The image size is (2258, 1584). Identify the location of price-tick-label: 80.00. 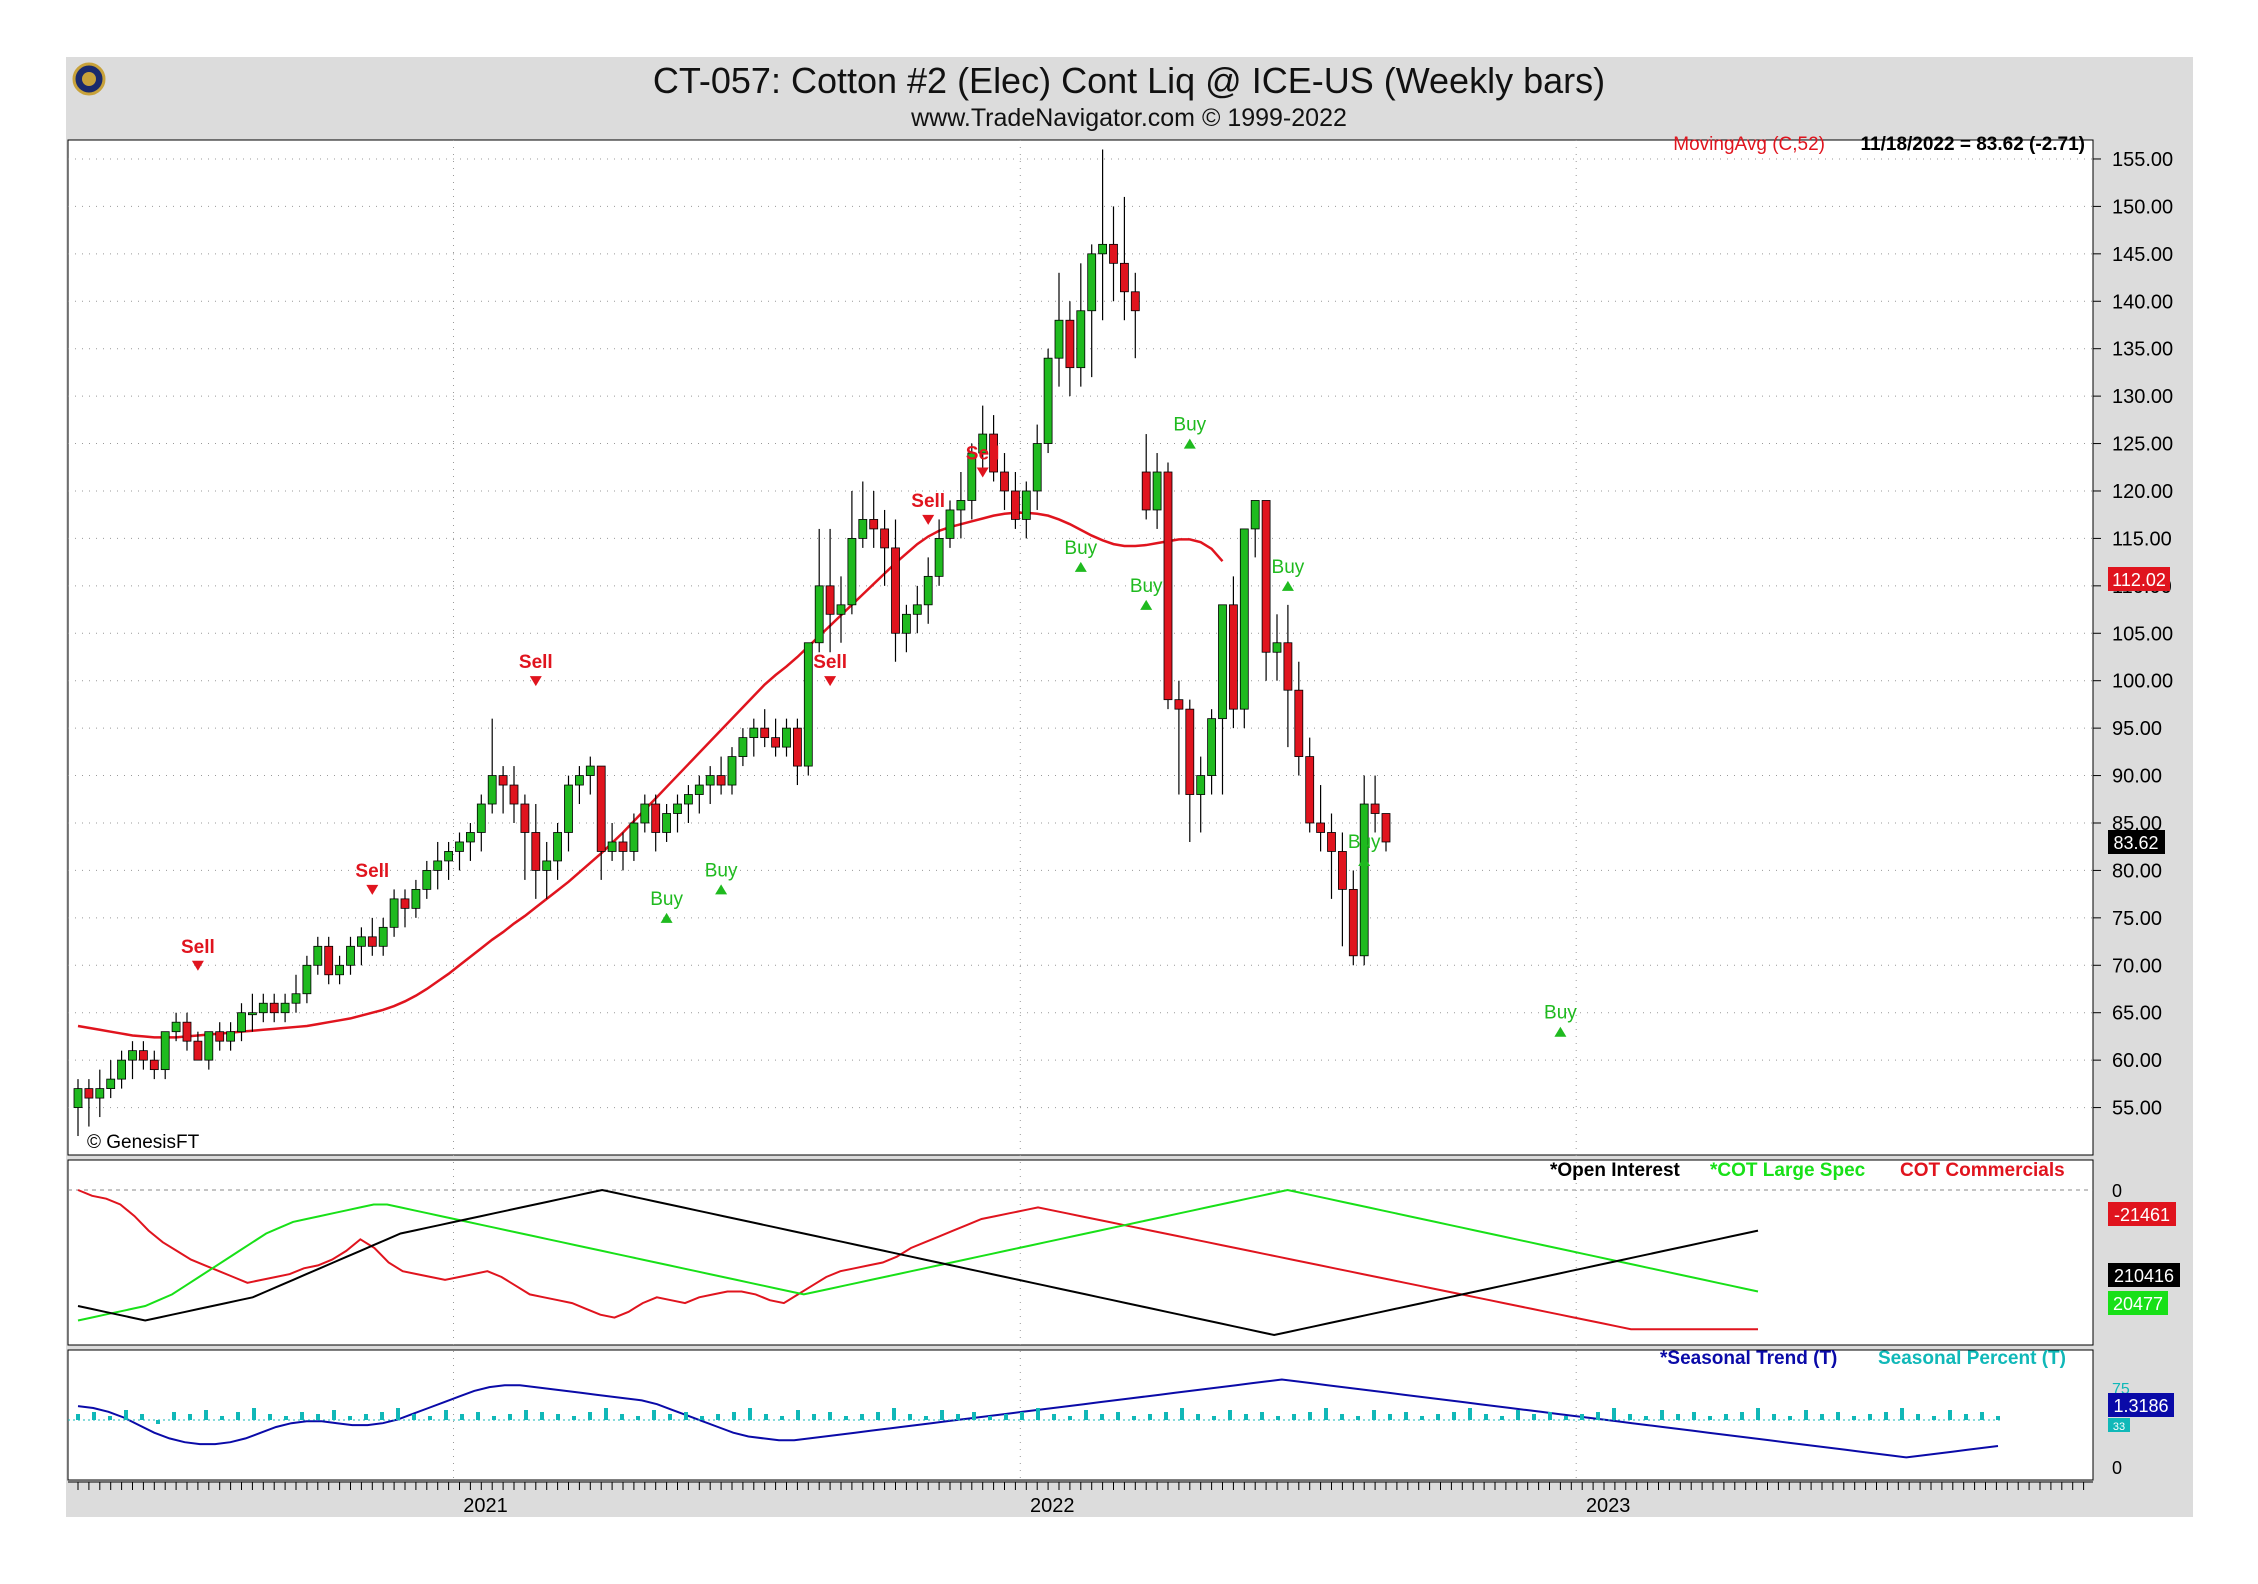
(2137, 871).